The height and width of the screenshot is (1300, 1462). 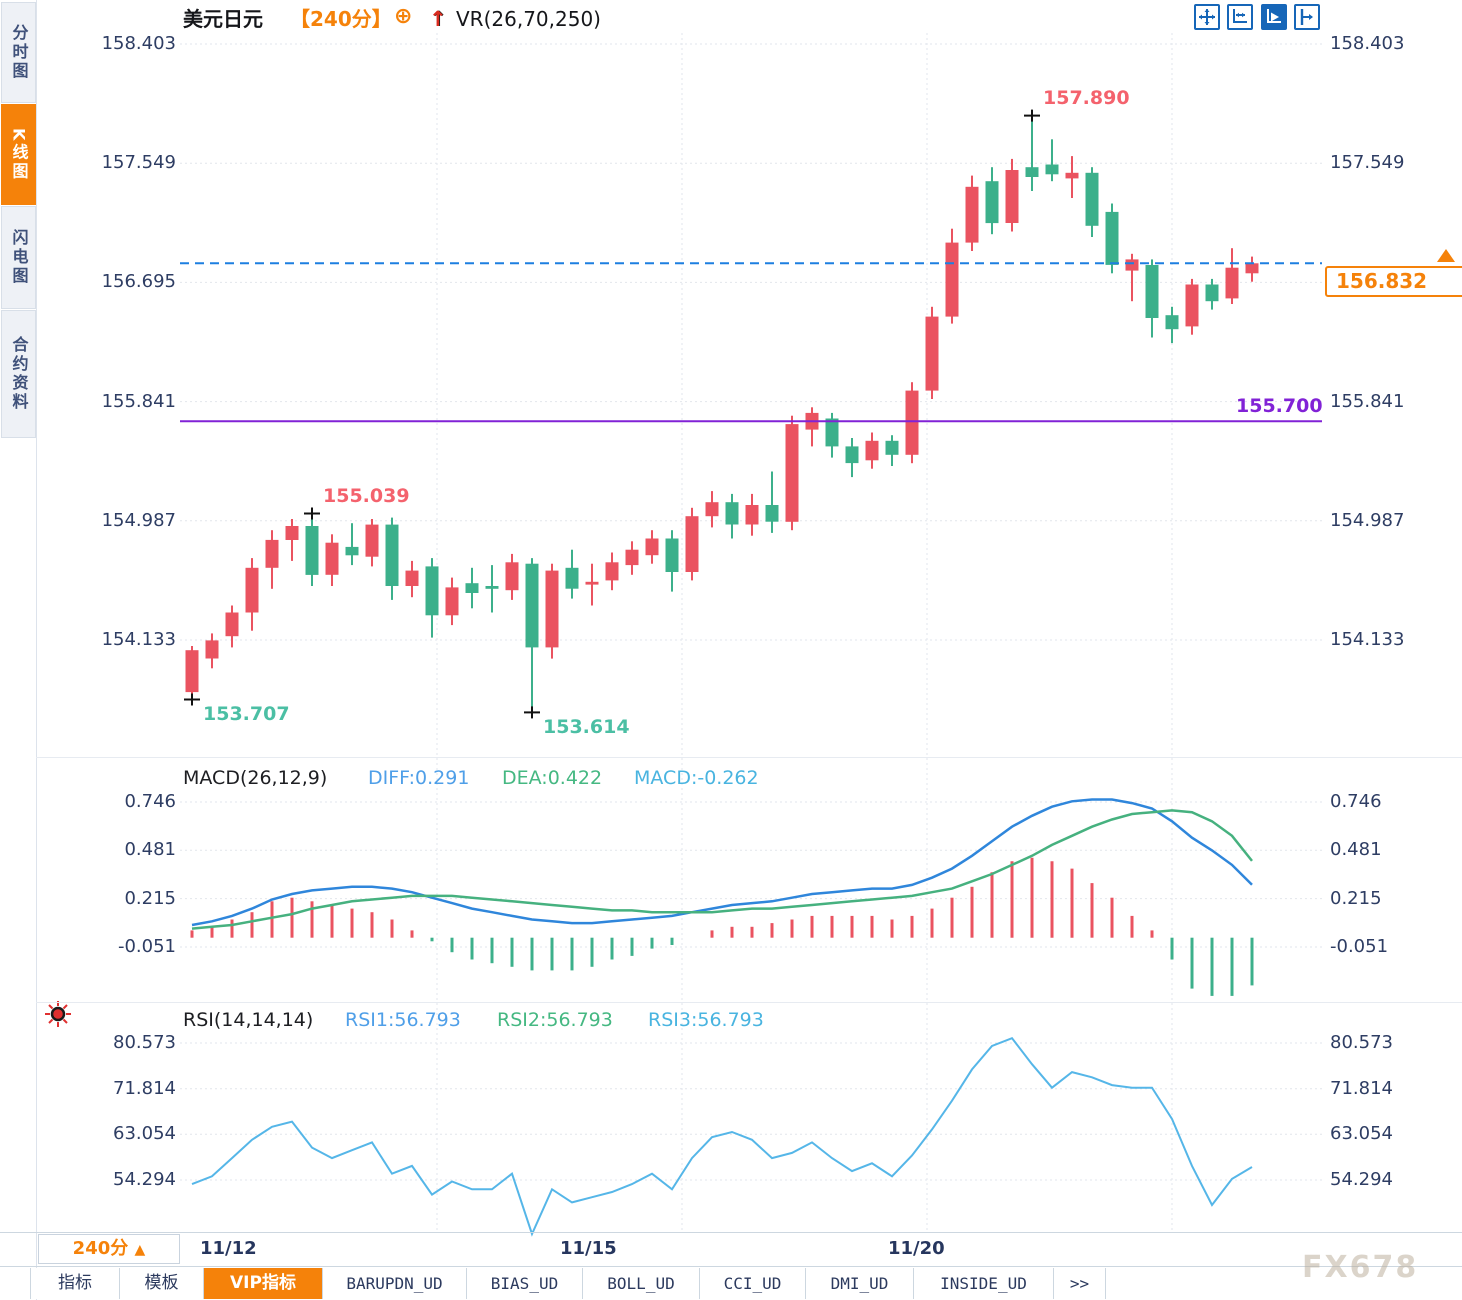 I want to click on last-price-badge: 156.832, so click(x=1393, y=281).